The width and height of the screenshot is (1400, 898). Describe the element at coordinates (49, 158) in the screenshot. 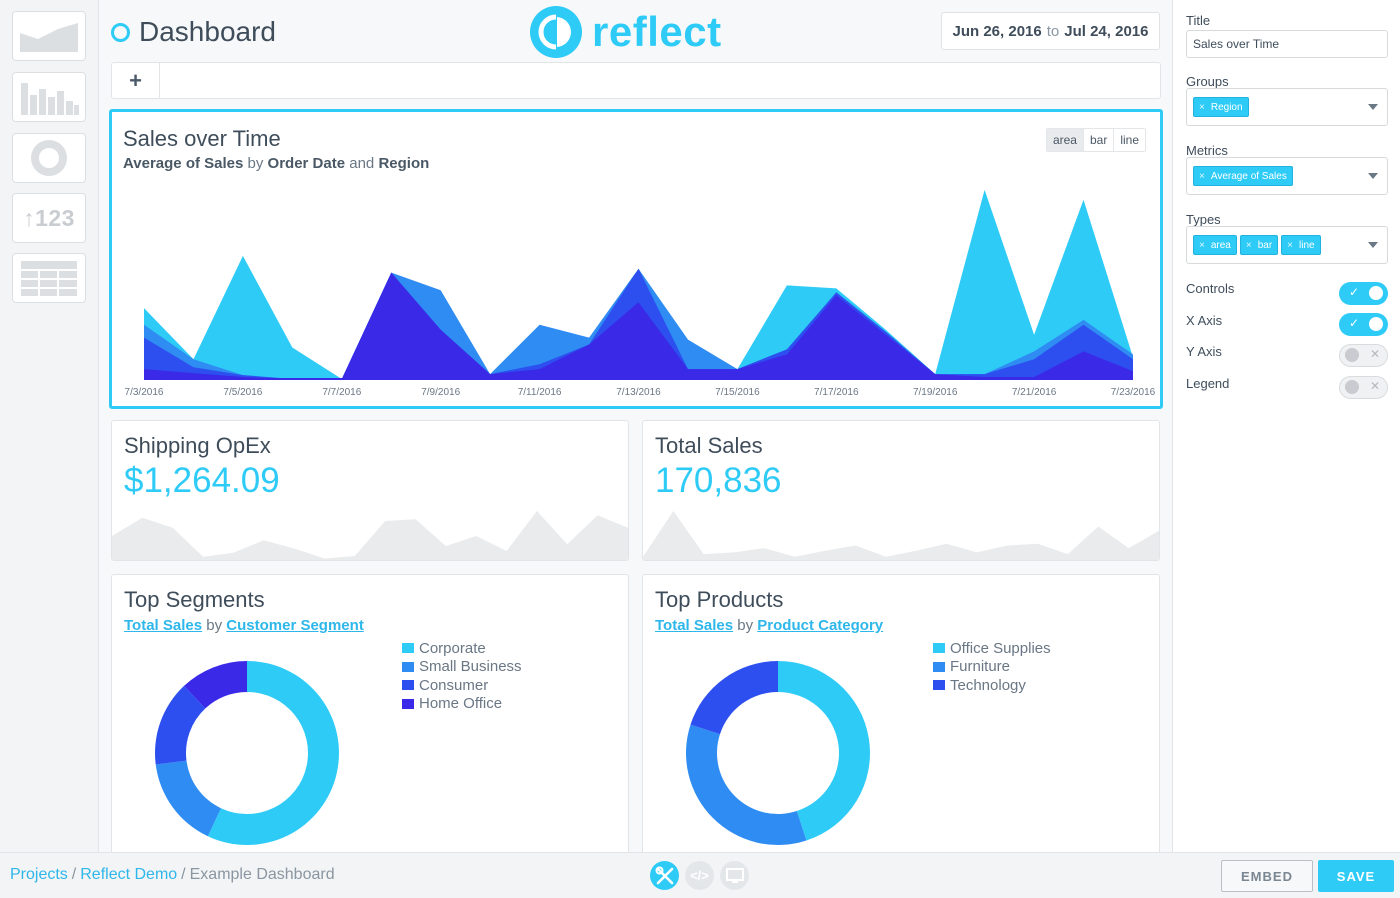

I see `donut-chart-tool` at that location.